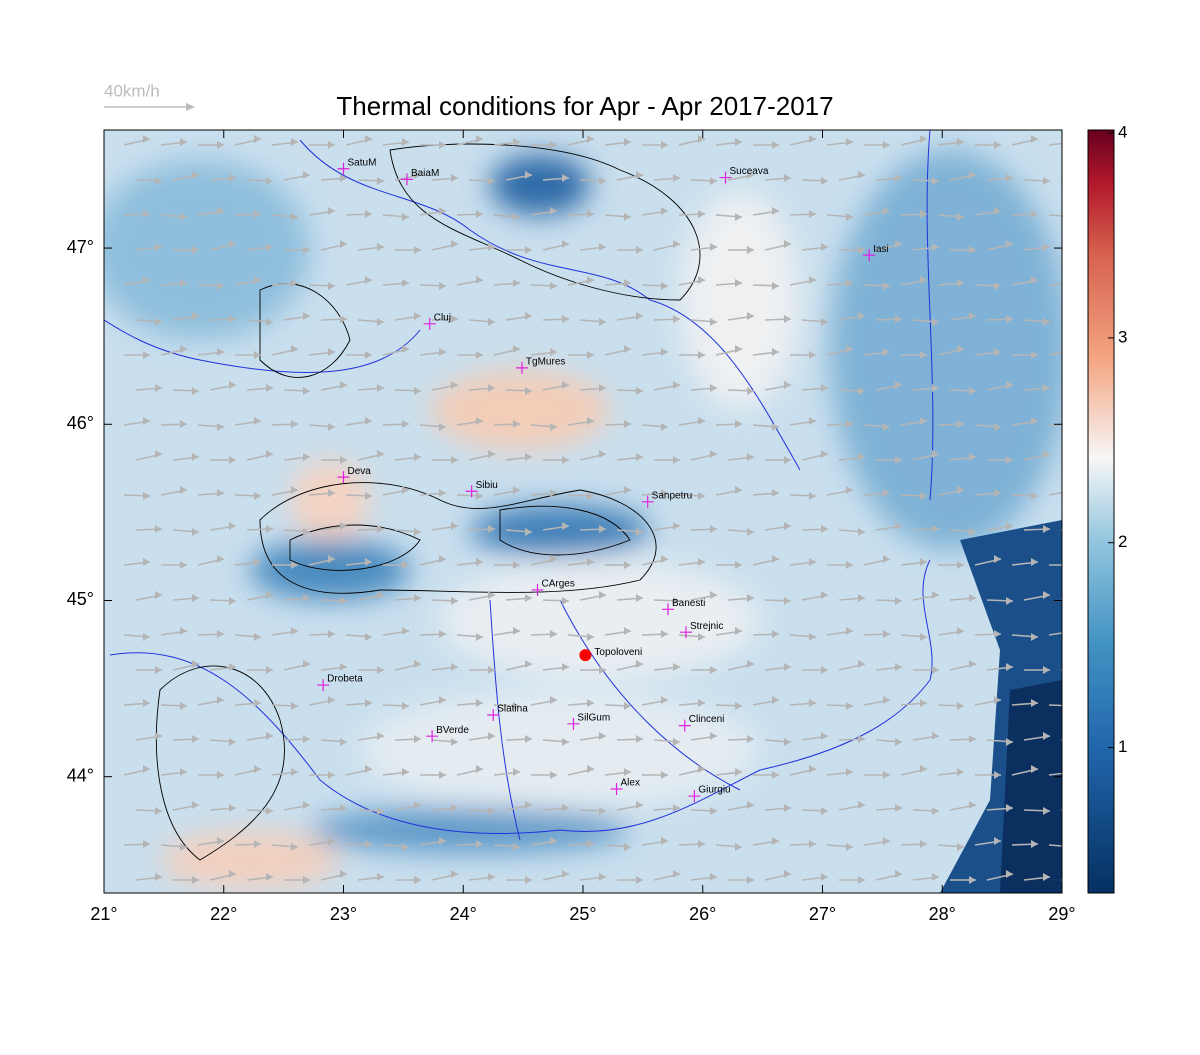 The image size is (1200, 1055). I want to click on city-label: BVerde, so click(452, 730).